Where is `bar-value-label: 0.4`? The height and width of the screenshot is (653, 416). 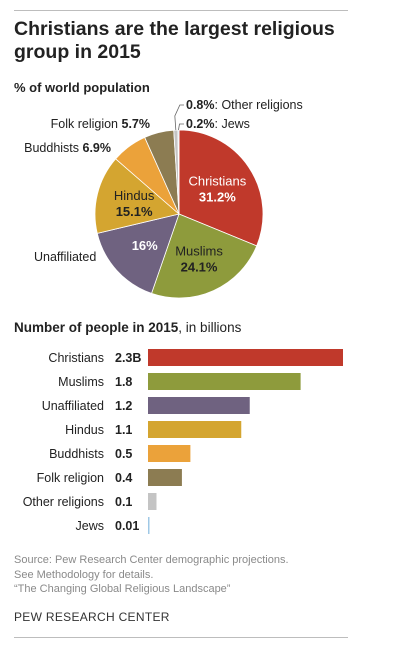 bar-value-label: 0.4 is located at coordinates (123, 478).